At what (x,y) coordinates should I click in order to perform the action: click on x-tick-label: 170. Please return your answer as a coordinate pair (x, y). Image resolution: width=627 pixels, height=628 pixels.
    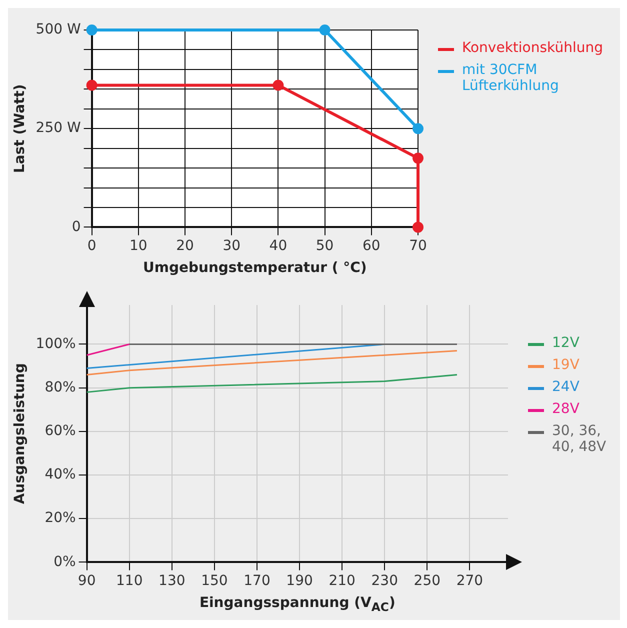
    Looking at the image, I should click on (257, 581).